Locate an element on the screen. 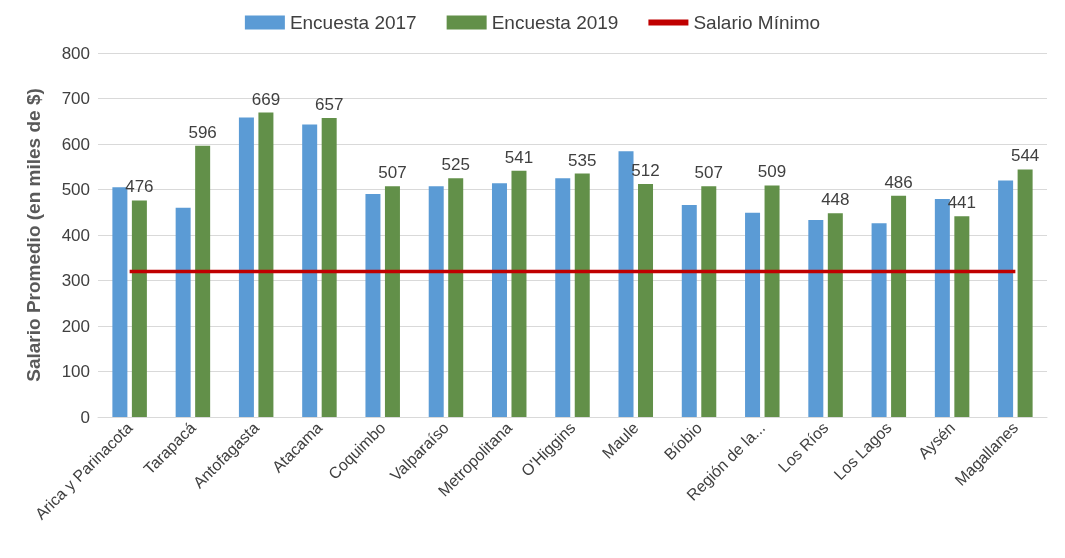 This screenshot has width=1065, height=558. data-label: 448 is located at coordinates (835, 200).